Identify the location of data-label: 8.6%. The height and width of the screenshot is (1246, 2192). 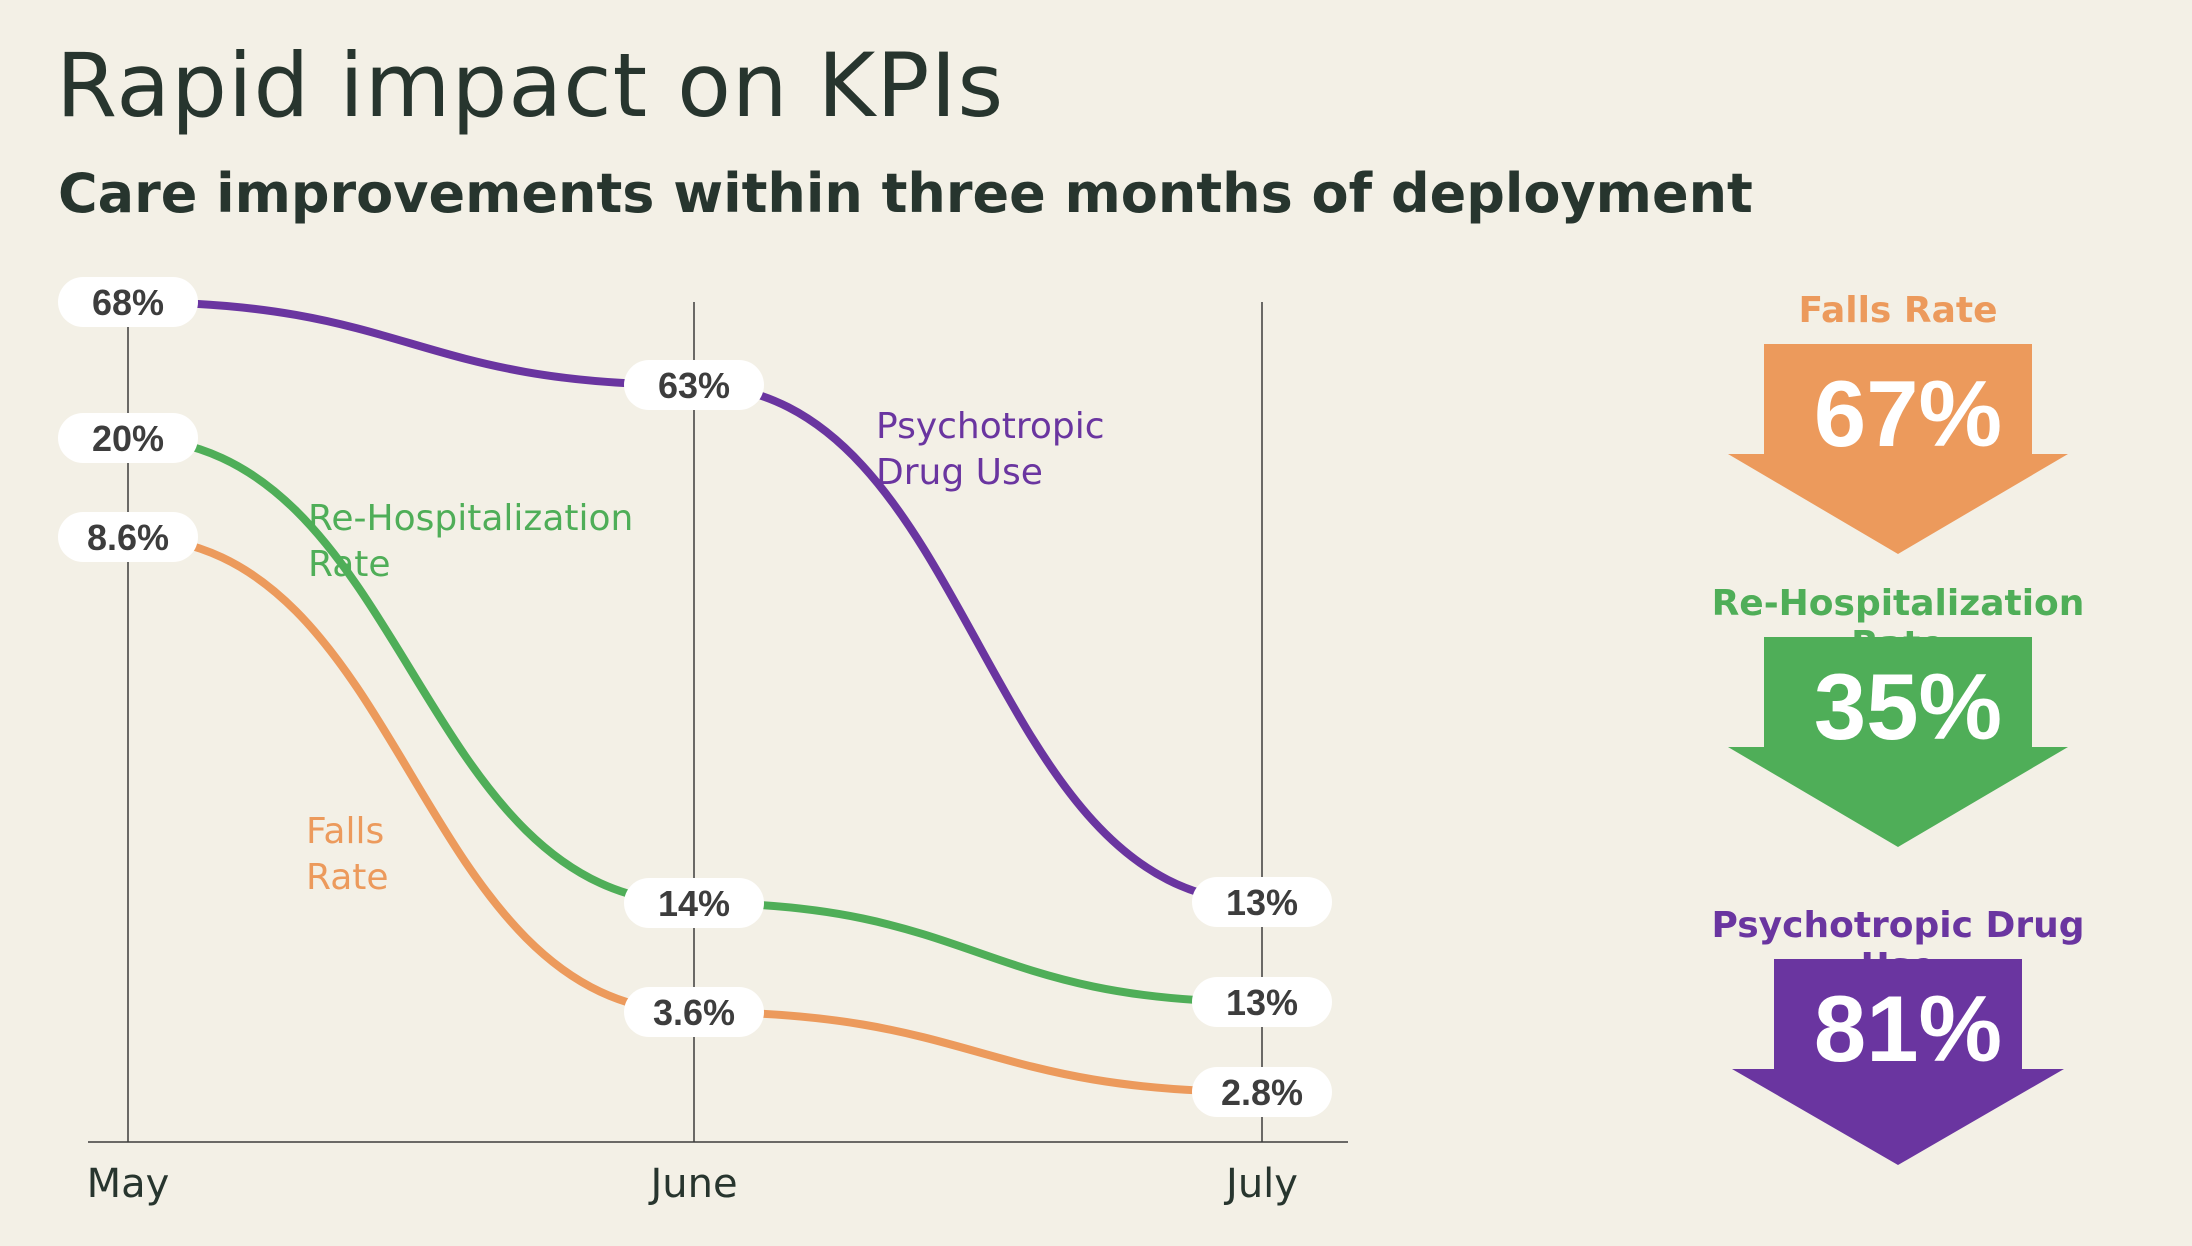
(128, 537).